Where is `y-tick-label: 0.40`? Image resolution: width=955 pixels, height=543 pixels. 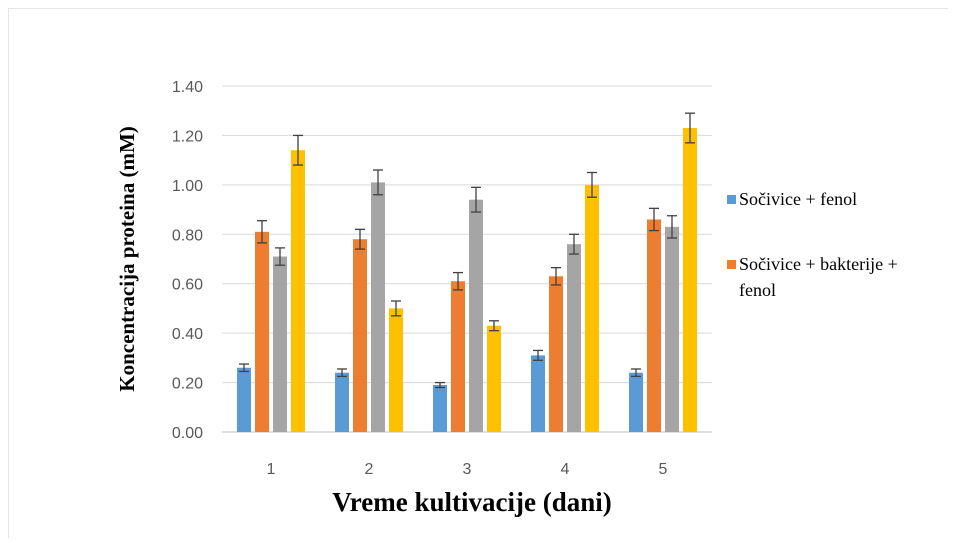
y-tick-label: 0.40 is located at coordinates (187, 334).